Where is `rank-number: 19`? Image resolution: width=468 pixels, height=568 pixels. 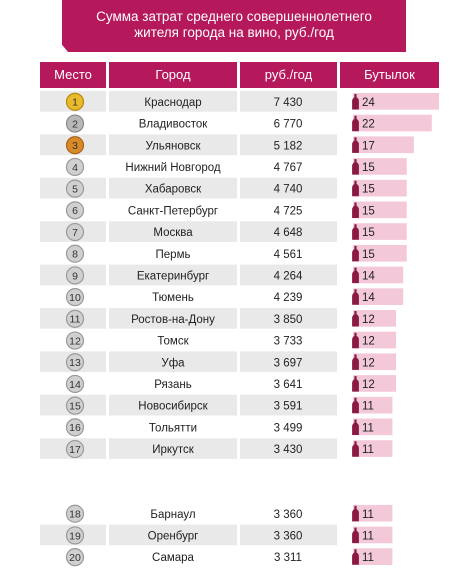
rank-number: 19 is located at coordinates (75, 536).